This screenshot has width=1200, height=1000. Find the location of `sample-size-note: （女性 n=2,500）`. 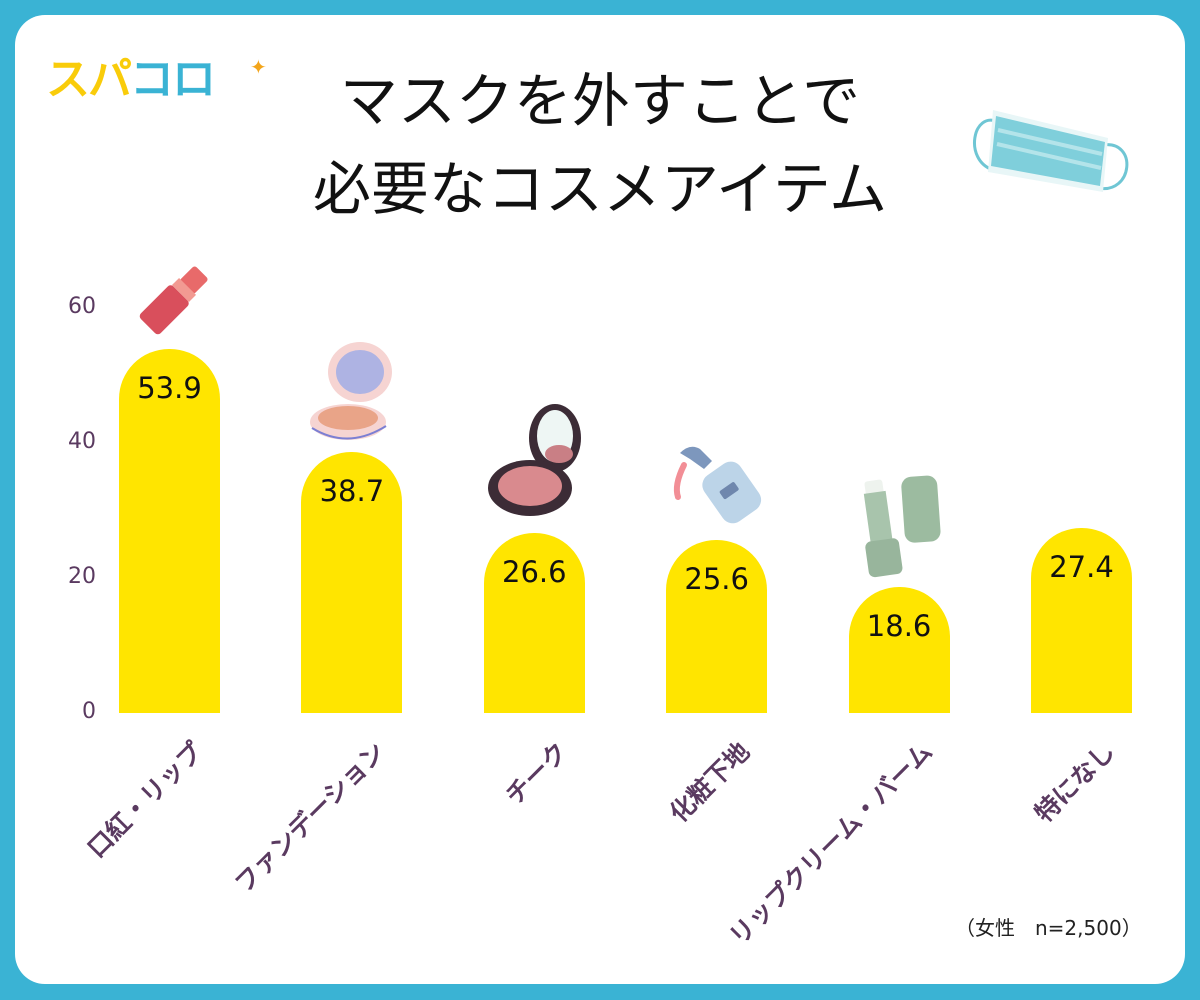

sample-size-note: （女性 n=2,500） is located at coordinates (1048, 928).